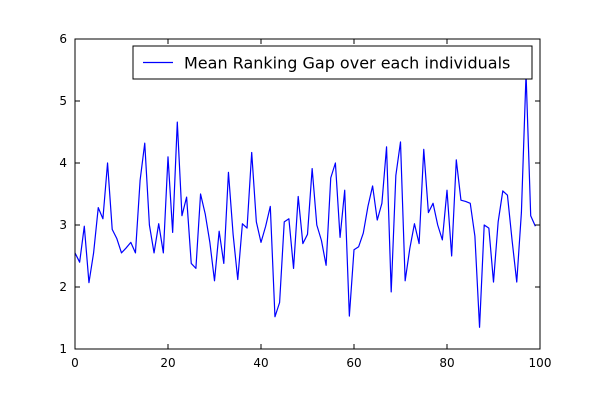 This screenshot has height=405, width=600. I want to click on y-tick-label: 4, so click(63, 163).